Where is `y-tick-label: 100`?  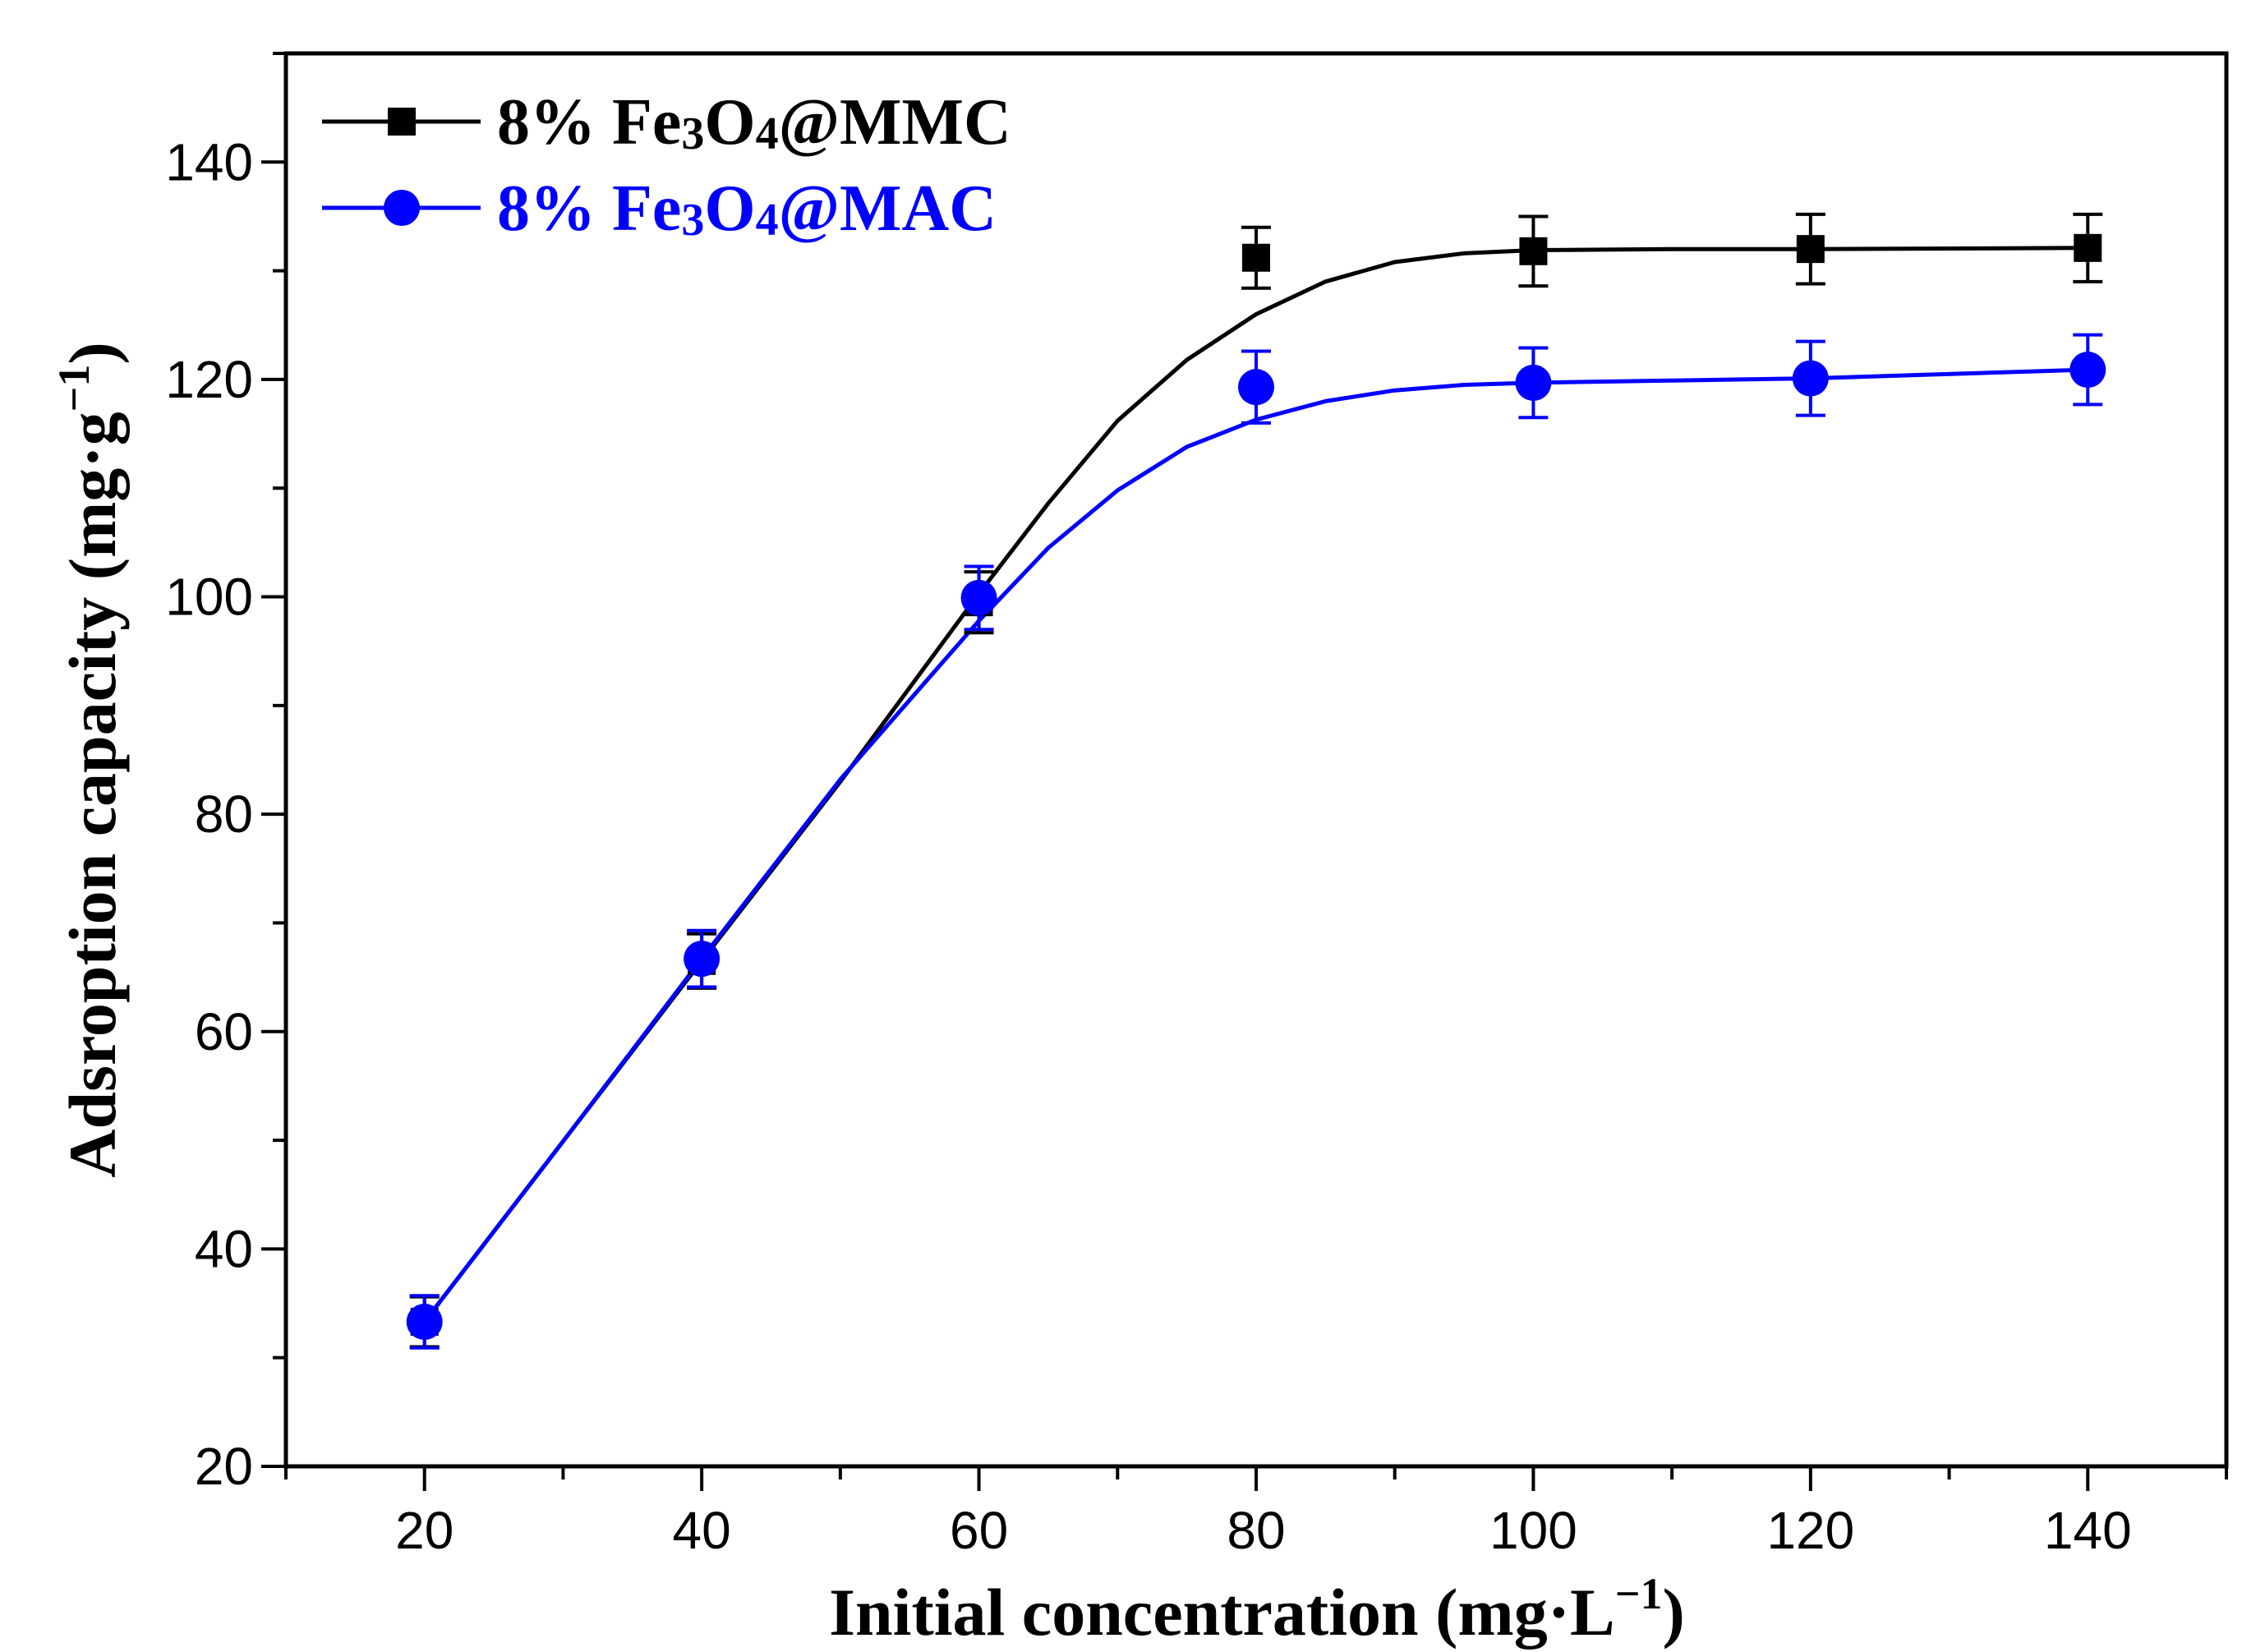 y-tick-label: 100 is located at coordinates (209, 598).